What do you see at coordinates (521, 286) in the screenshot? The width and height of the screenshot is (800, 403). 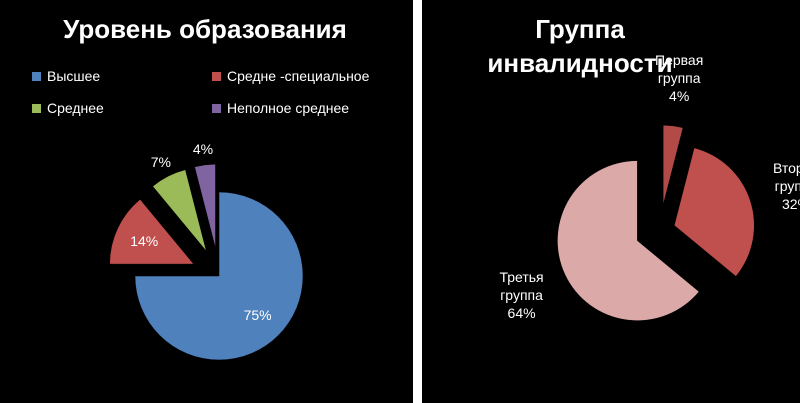 I see `category-label: Третья группа` at bounding box center [521, 286].